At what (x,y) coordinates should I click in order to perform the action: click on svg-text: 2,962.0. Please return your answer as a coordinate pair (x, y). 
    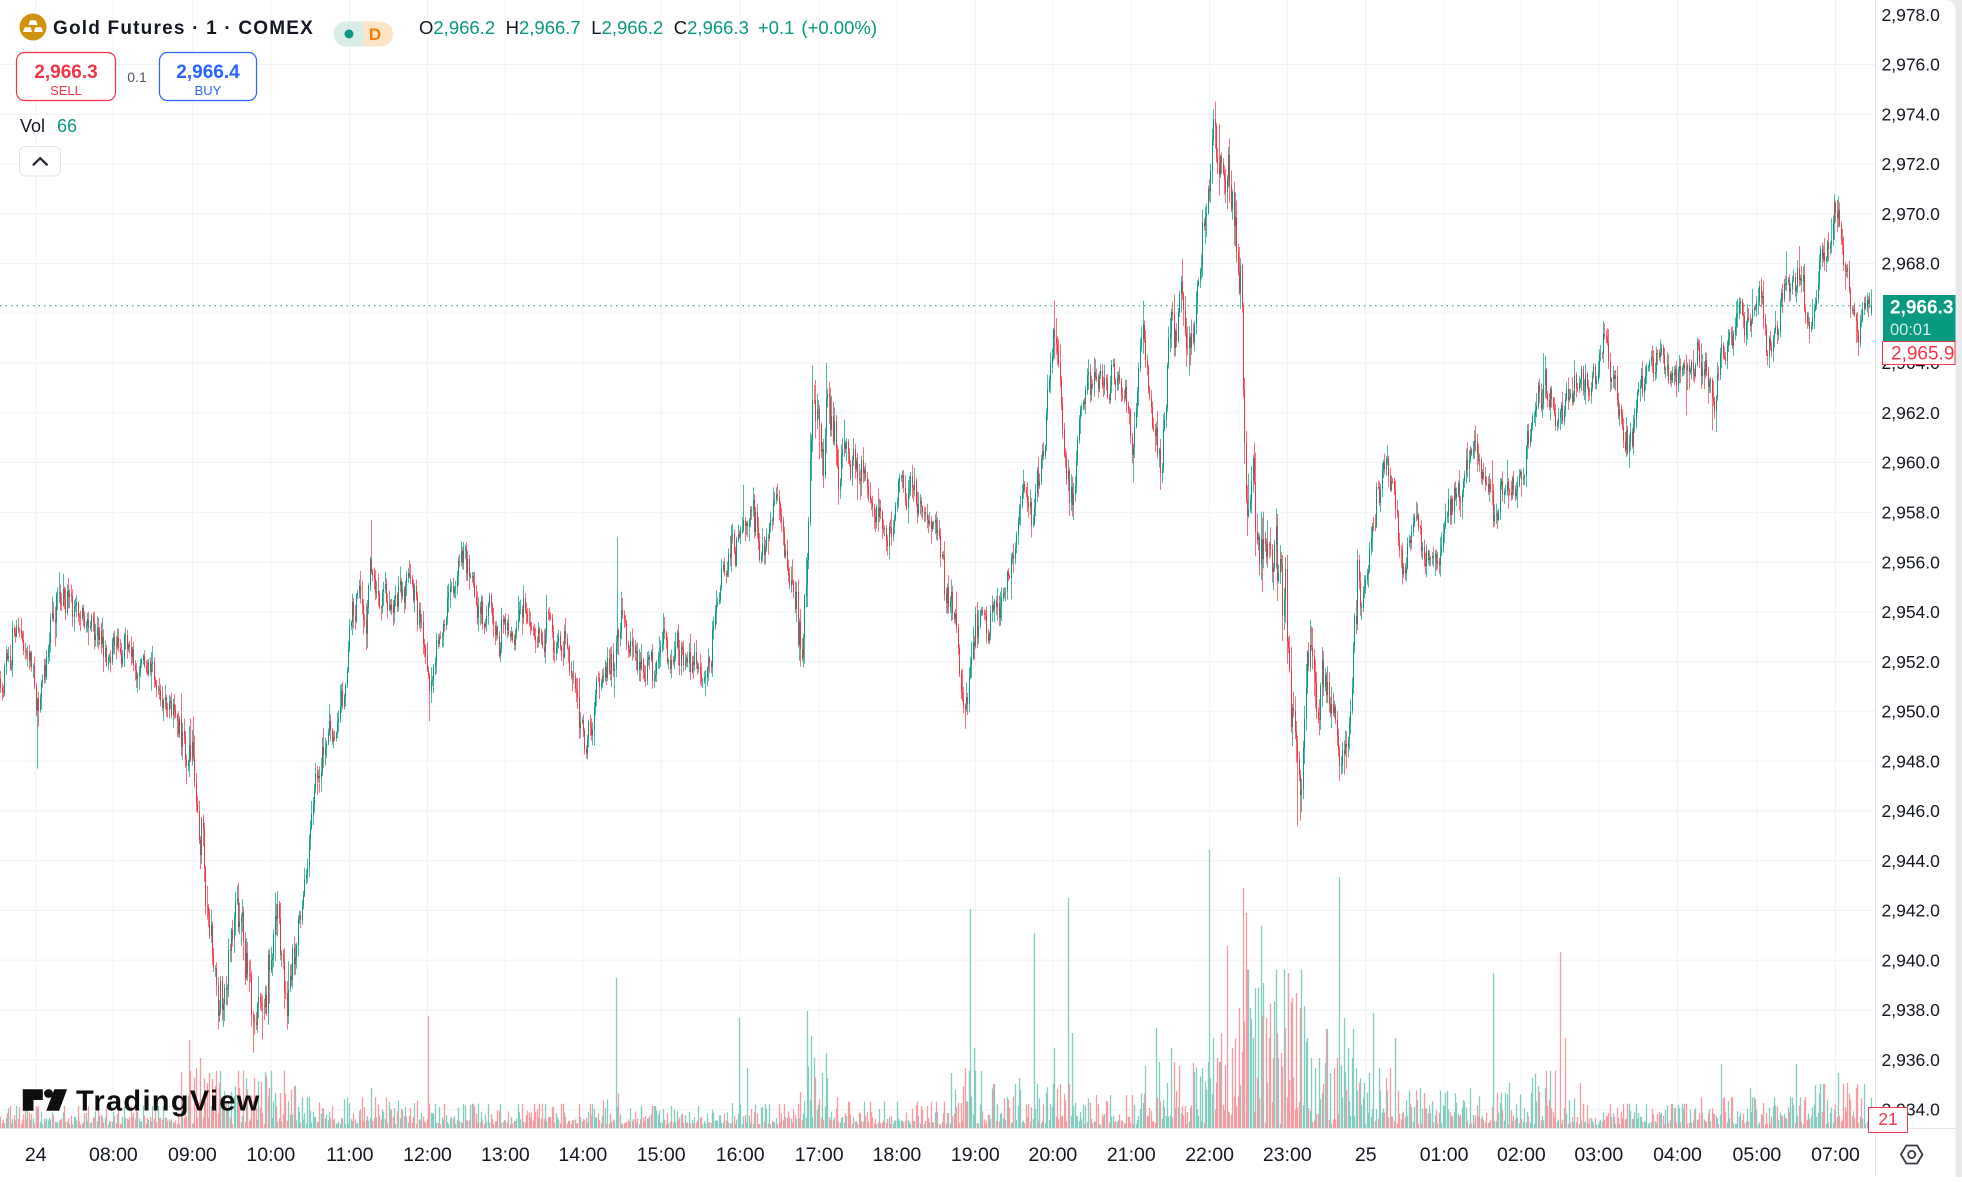
    Looking at the image, I should click on (1911, 413).